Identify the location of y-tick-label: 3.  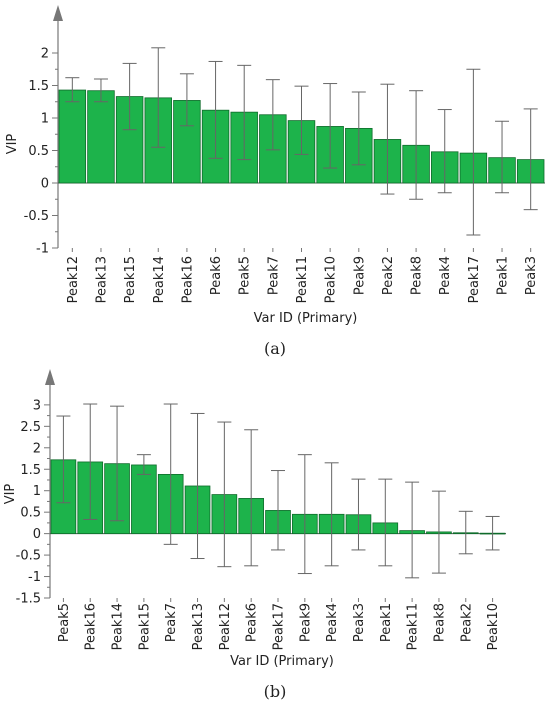
(37, 405).